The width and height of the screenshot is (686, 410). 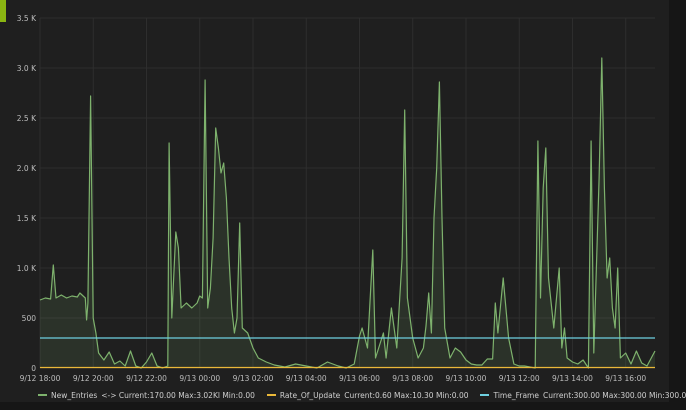 I want to click on x-tick-label: 9/13 06:00, so click(x=359, y=378).